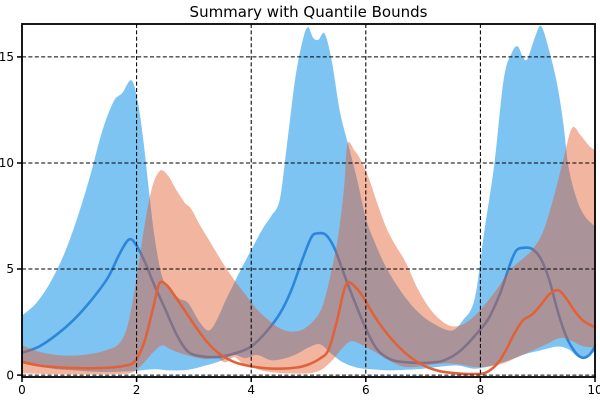  I want to click on y-tick-label: 15, so click(7, 57).